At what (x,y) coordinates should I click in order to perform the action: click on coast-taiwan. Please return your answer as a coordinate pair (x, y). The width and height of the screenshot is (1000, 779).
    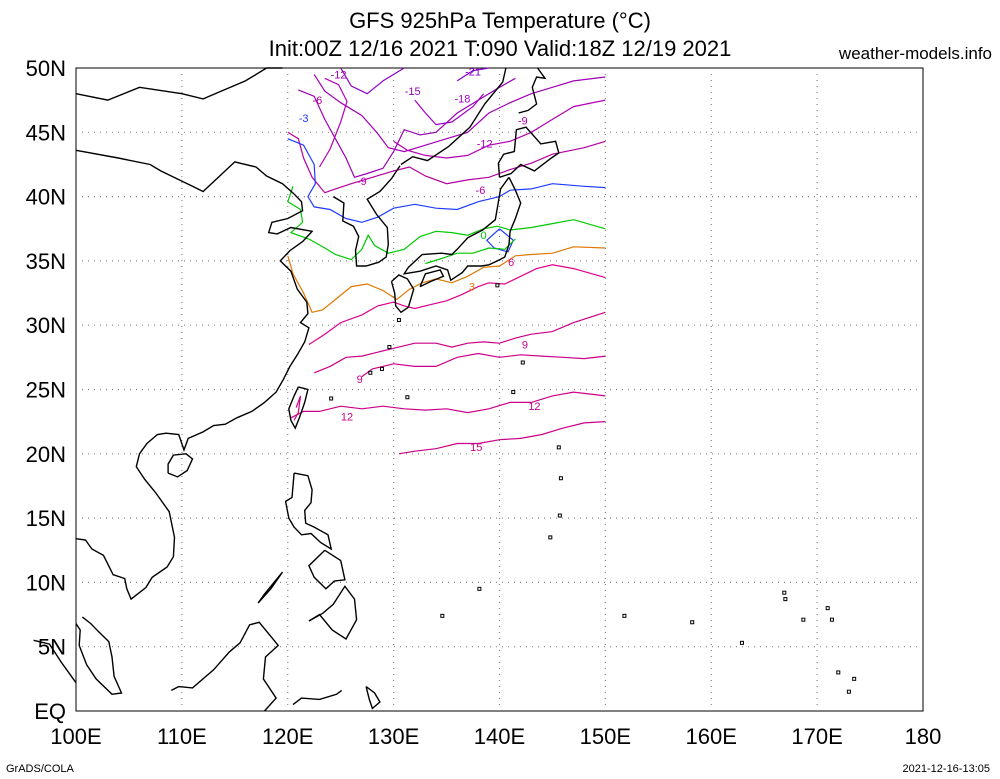
    Looking at the image, I should click on (298, 408).